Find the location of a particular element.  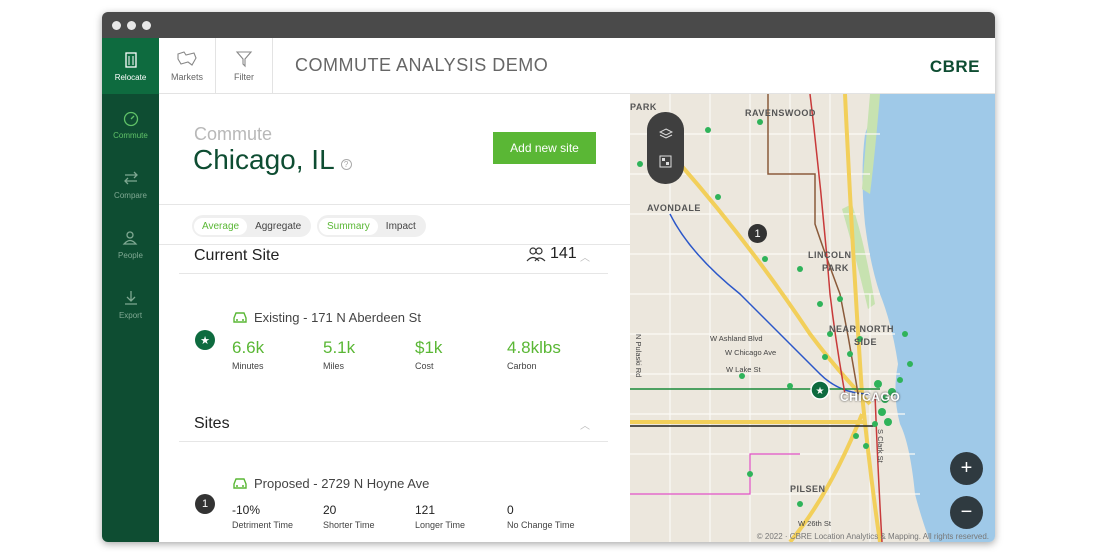

rail-item-commute: Commute is located at coordinates (130, 124).